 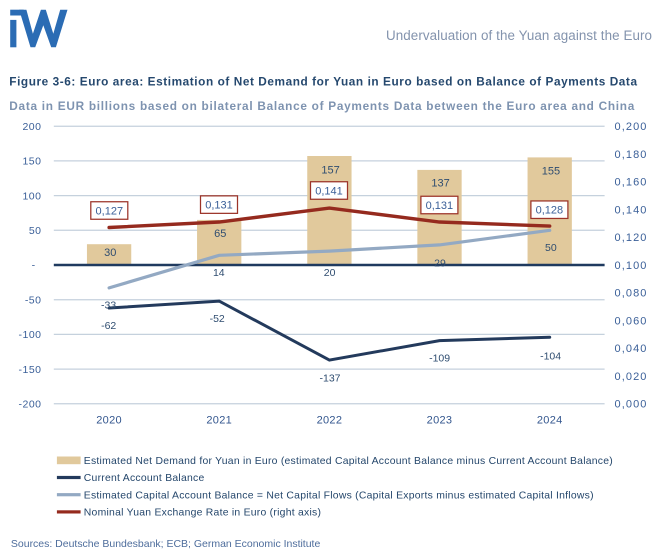 I want to click on svg-text: -62, so click(x=108, y=326).